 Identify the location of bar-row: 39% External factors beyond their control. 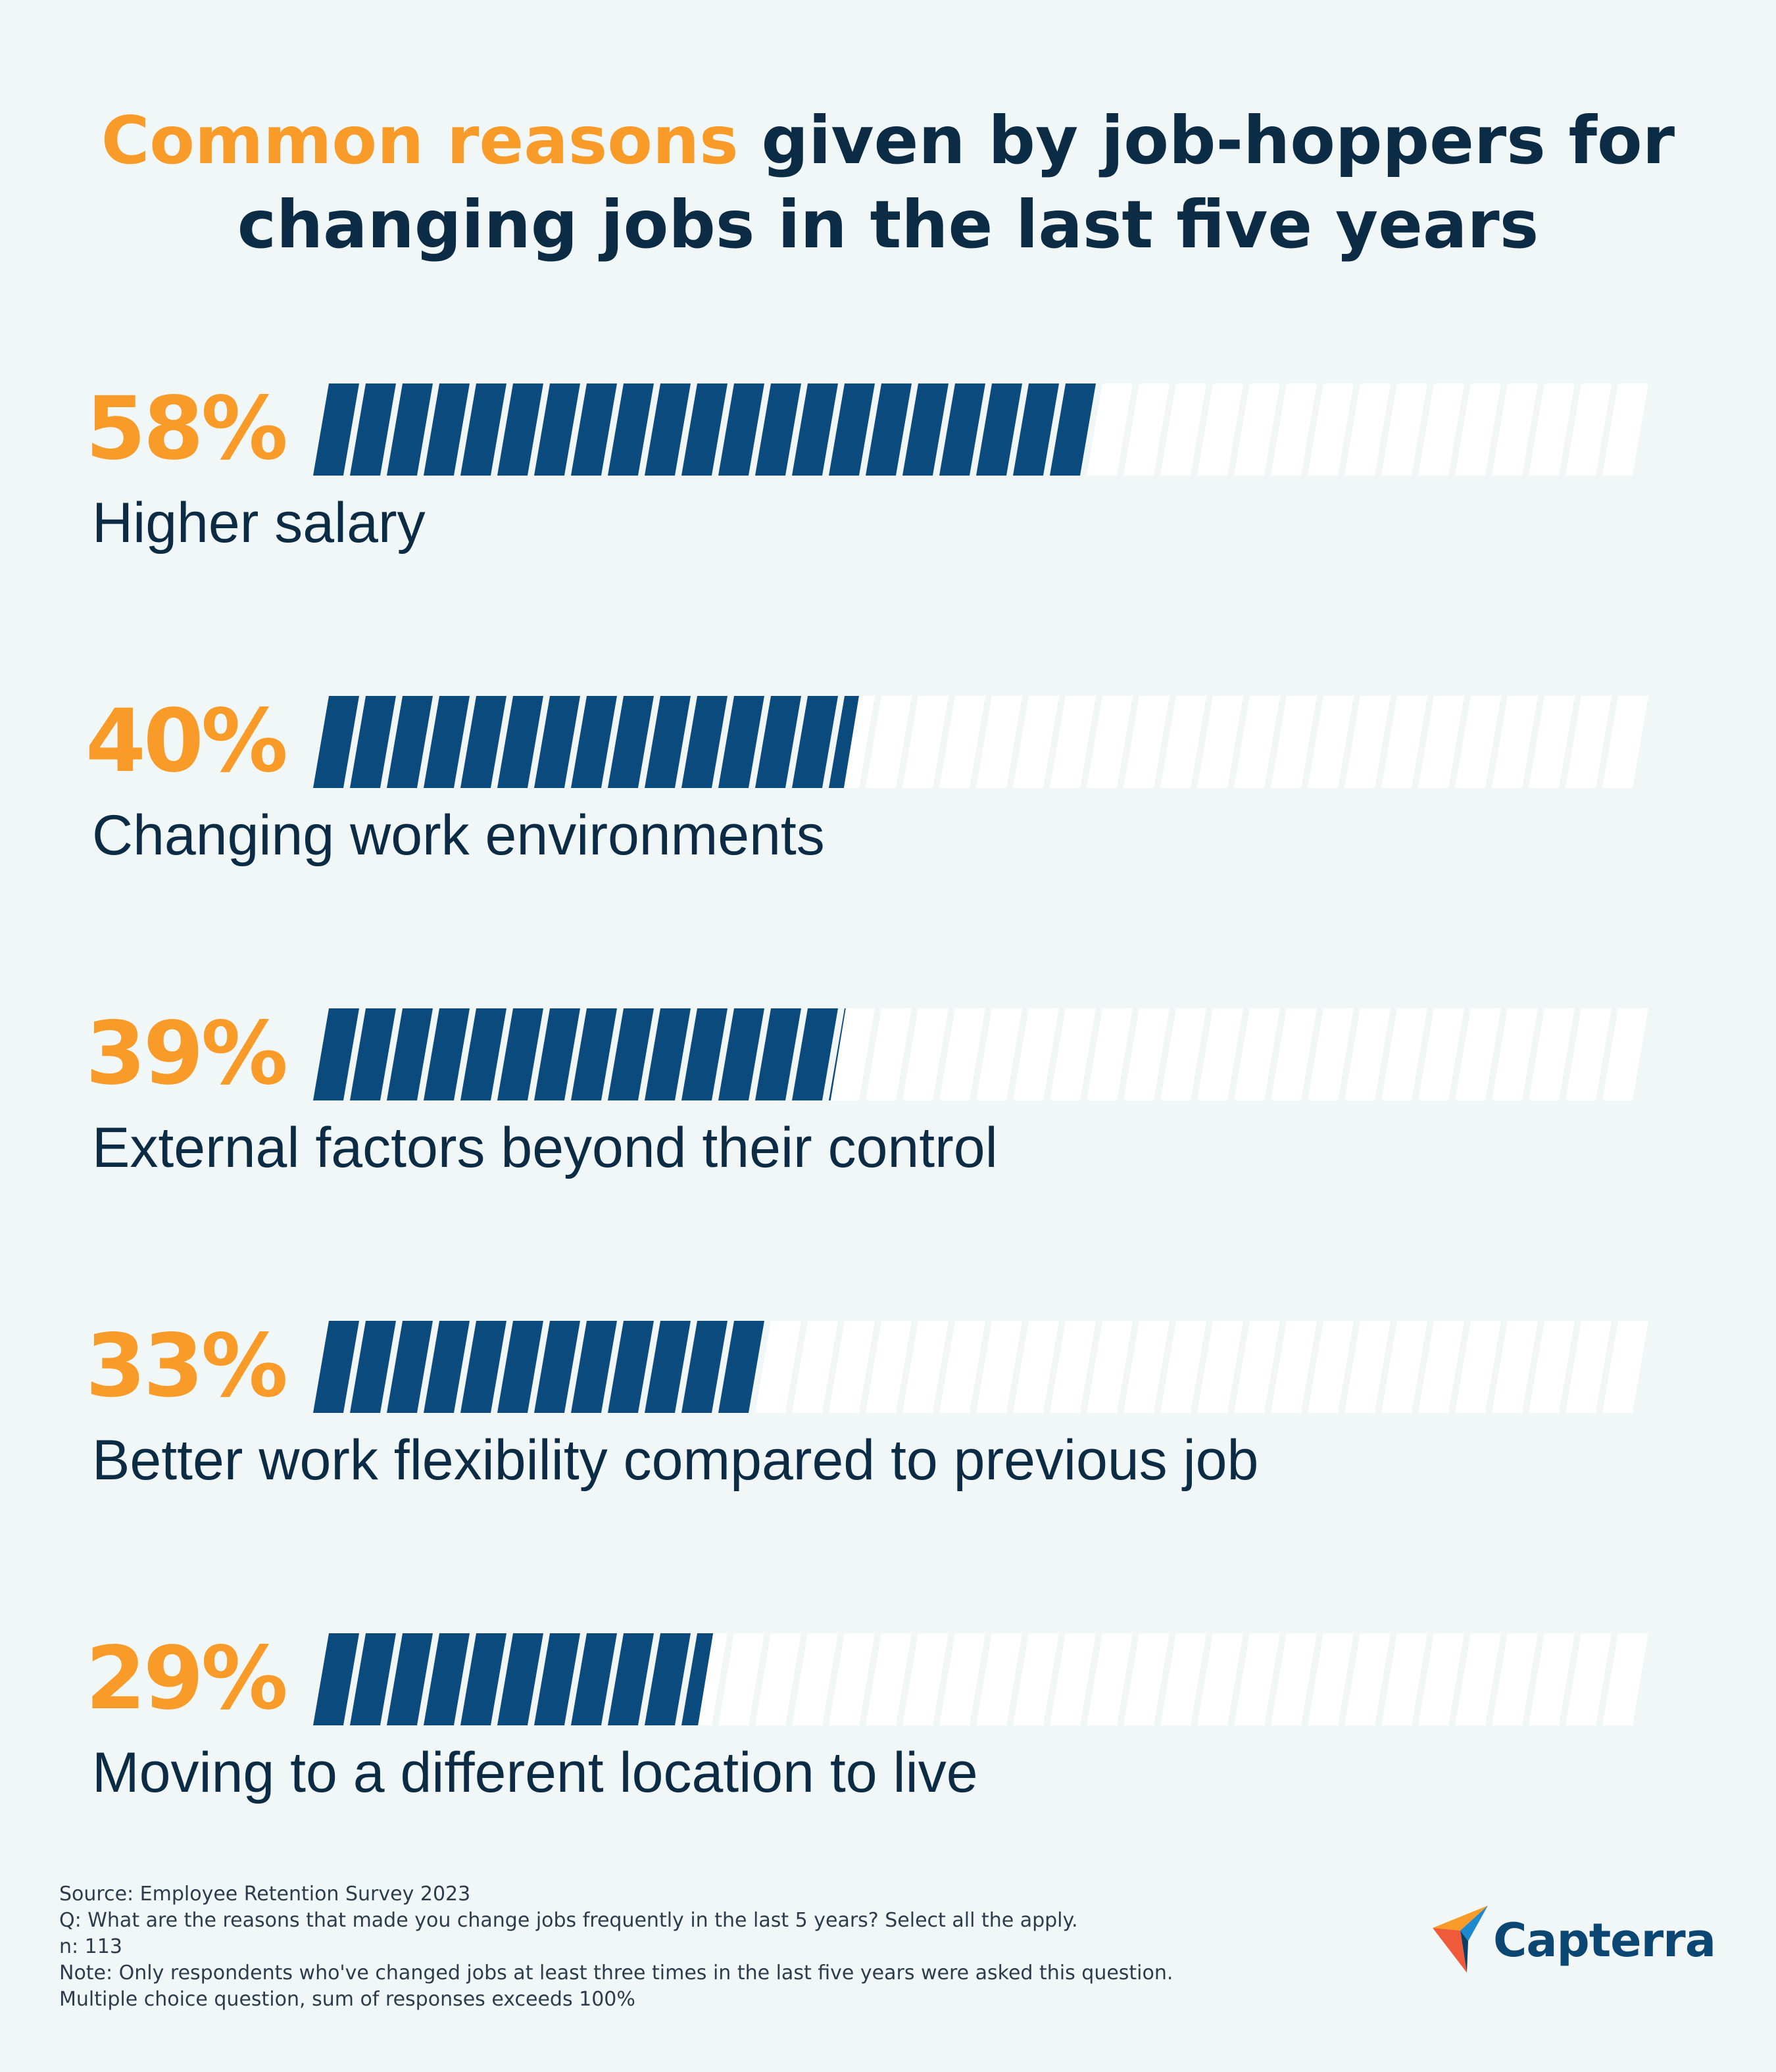
(888, 1114).